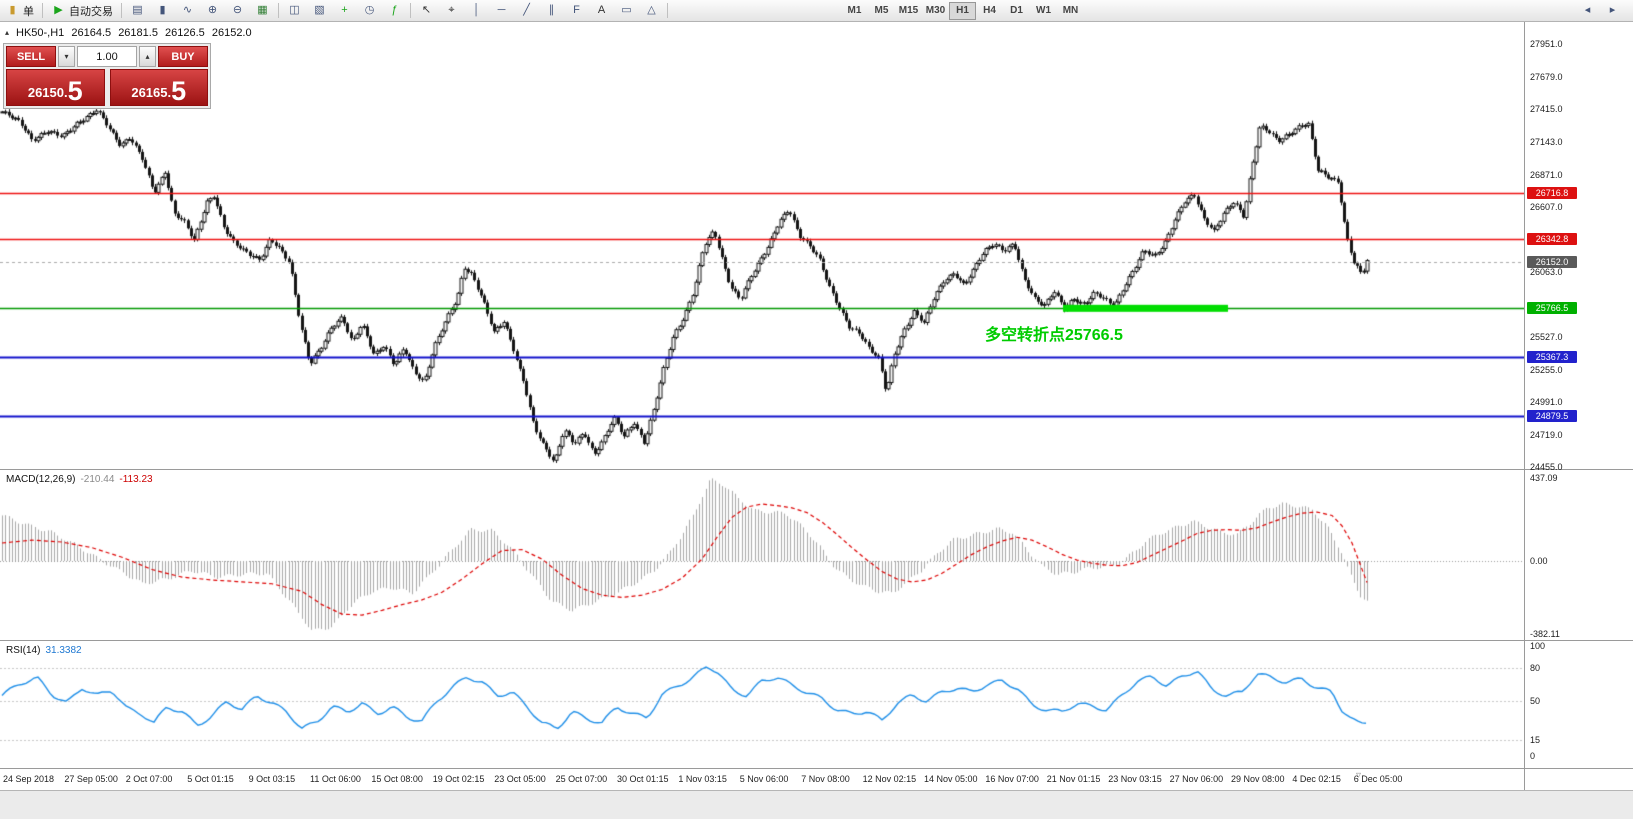 The width and height of the screenshot is (1633, 819). Describe the element at coordinates (1546, 435) in the screenshot. I see `price-tick-label: 24719.0` at that location.